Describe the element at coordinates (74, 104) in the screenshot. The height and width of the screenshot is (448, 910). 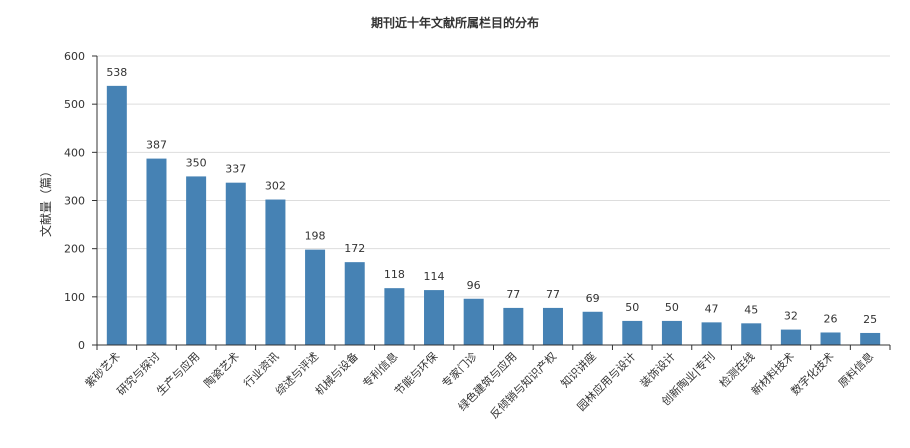
I see `y-tick-label: 500` at that location.